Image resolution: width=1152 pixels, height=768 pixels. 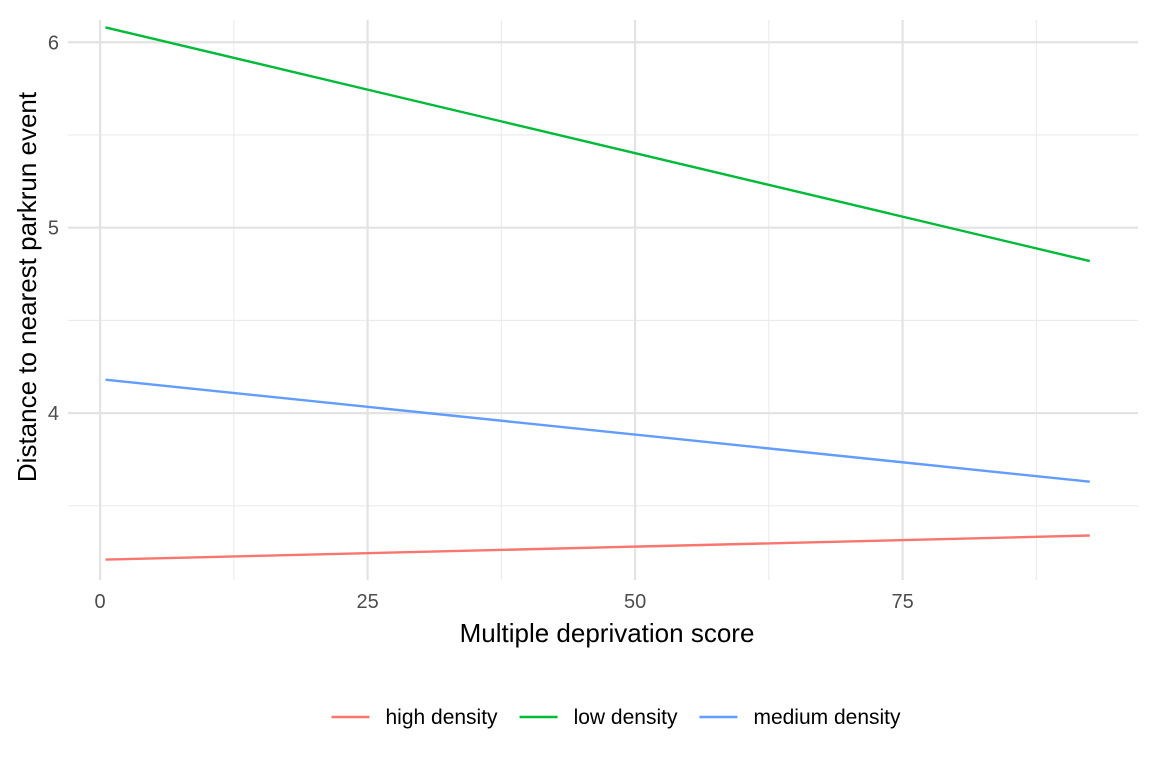 What do you see at coordinates (607, 633) in the screenshot?
I see `x-axis-title: Multiple deprivation score` at bounding box center [607, 633].